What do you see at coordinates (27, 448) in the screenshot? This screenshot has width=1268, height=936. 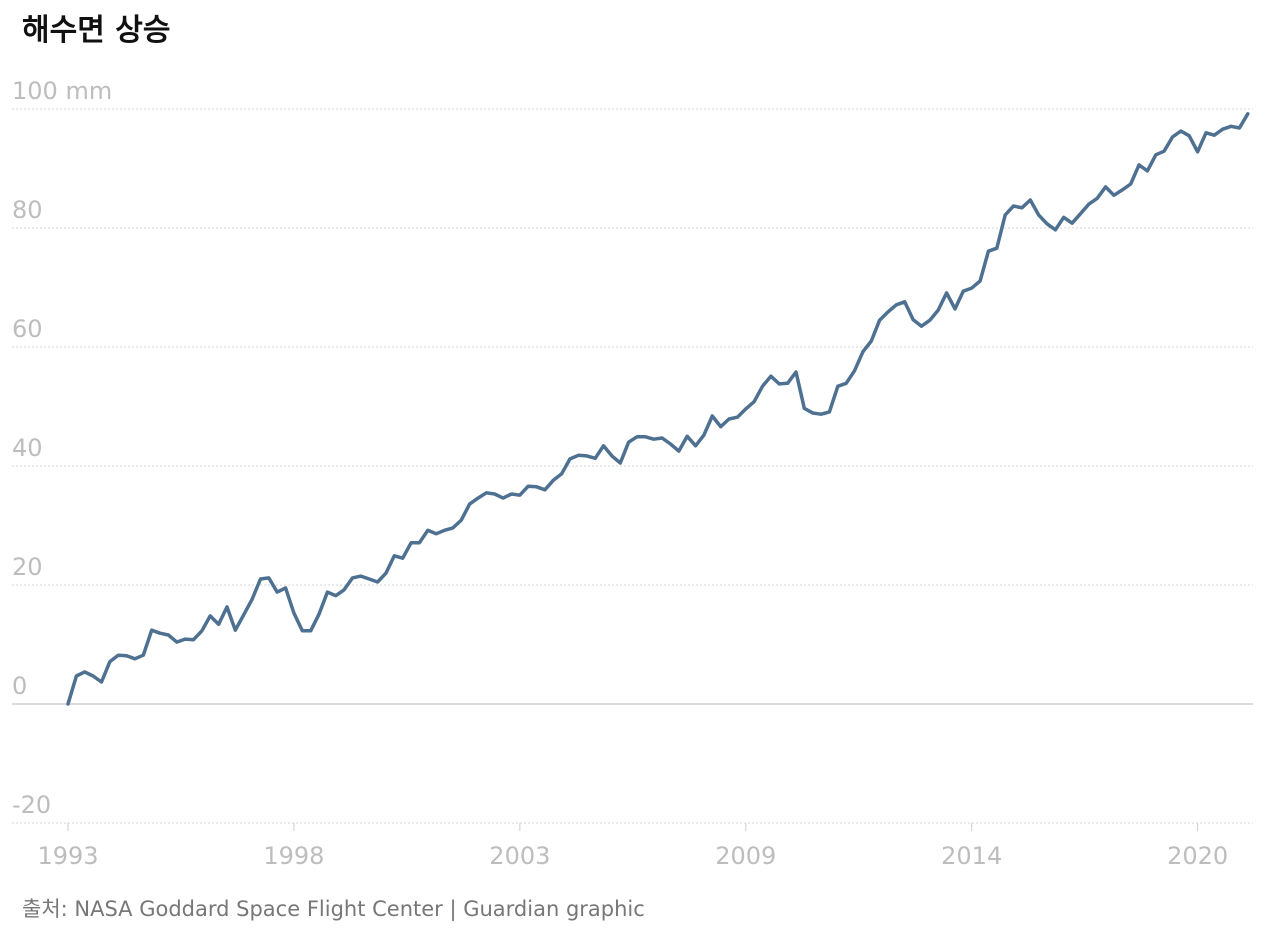 I see `y-tick-label: 40` at bounding box center [27, 448].